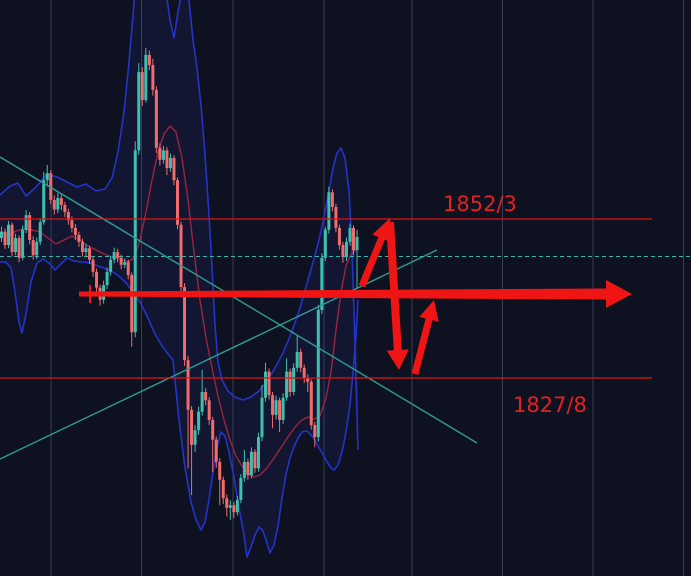  Describe the element at coordinates (326, 206) in the screenshot. I see `price-level-1852-3: 1852/3` at that location.